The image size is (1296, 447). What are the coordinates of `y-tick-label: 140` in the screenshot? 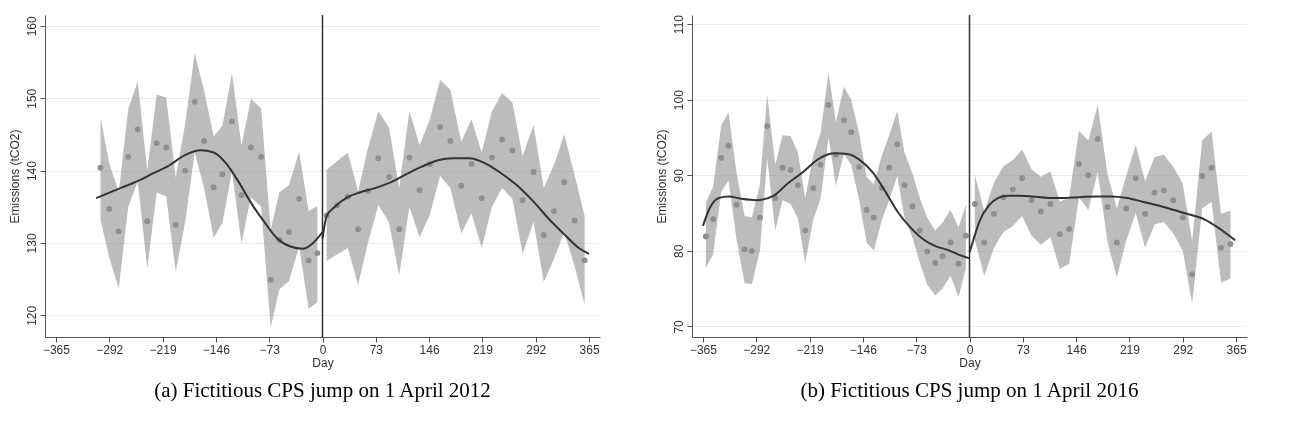 It's located at (31, 171).